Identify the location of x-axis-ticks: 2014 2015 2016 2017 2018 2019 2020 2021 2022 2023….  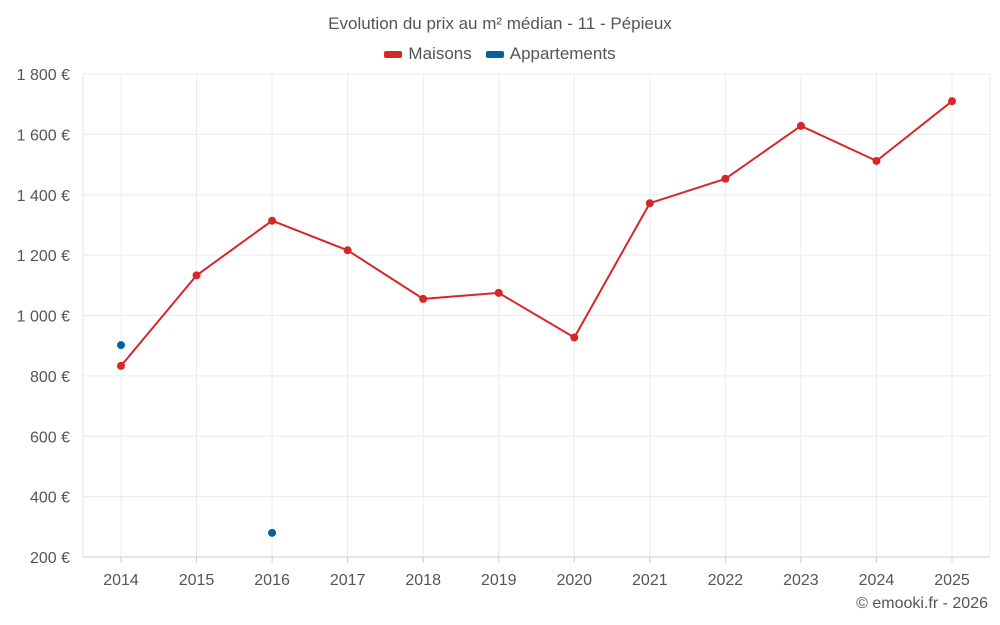
(536, 580).